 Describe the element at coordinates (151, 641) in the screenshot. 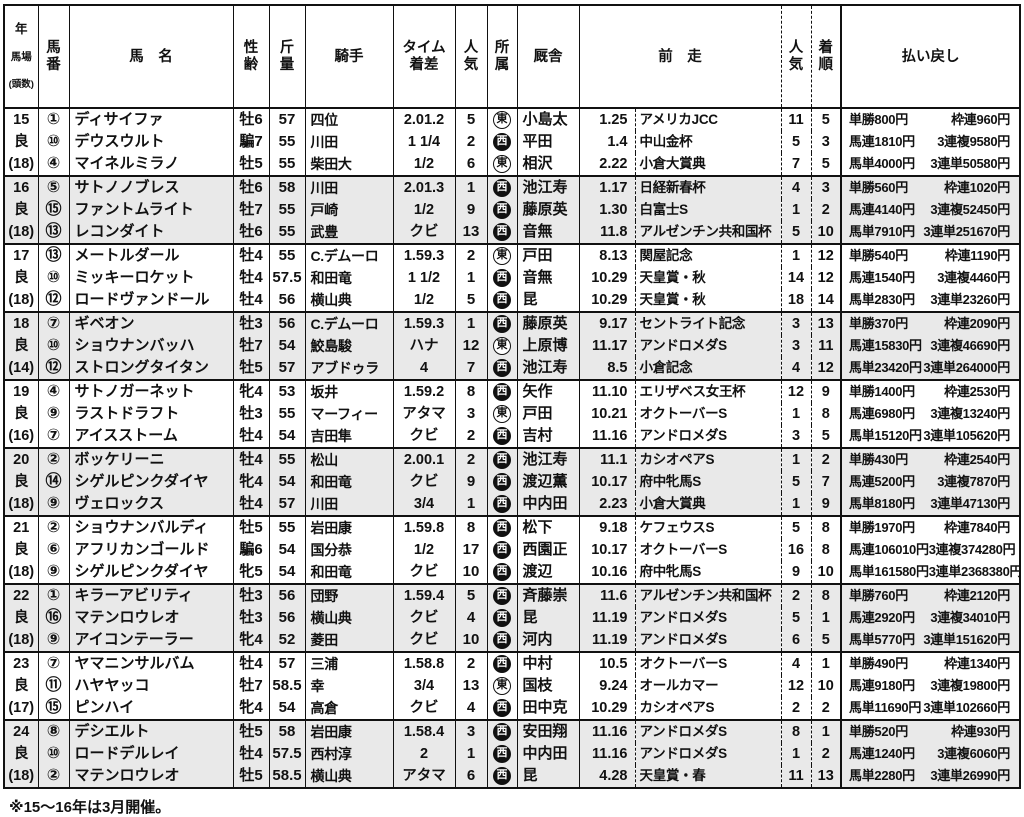

I see `horse-name: アイコンテーラー` at that location.